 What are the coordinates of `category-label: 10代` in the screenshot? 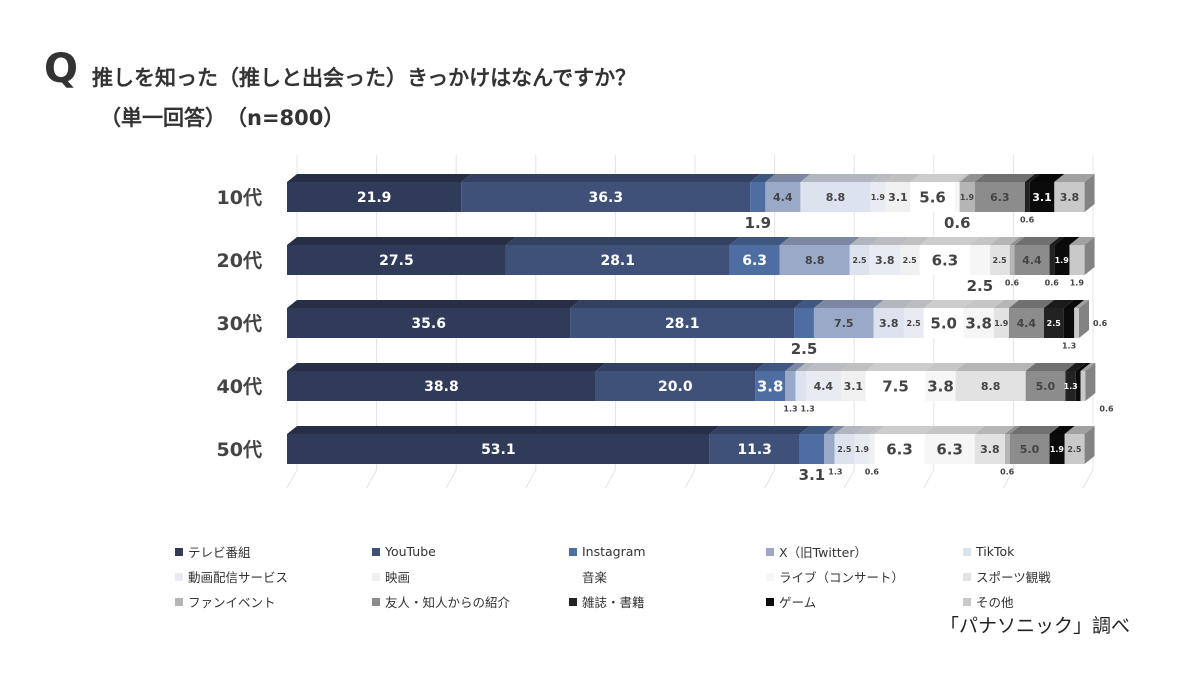 It's located at (239, 198).